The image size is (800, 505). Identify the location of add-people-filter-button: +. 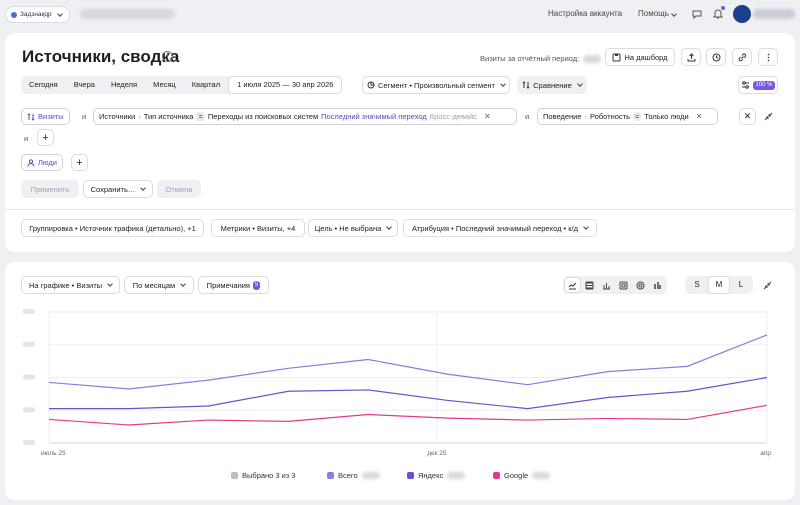
(79, 162).